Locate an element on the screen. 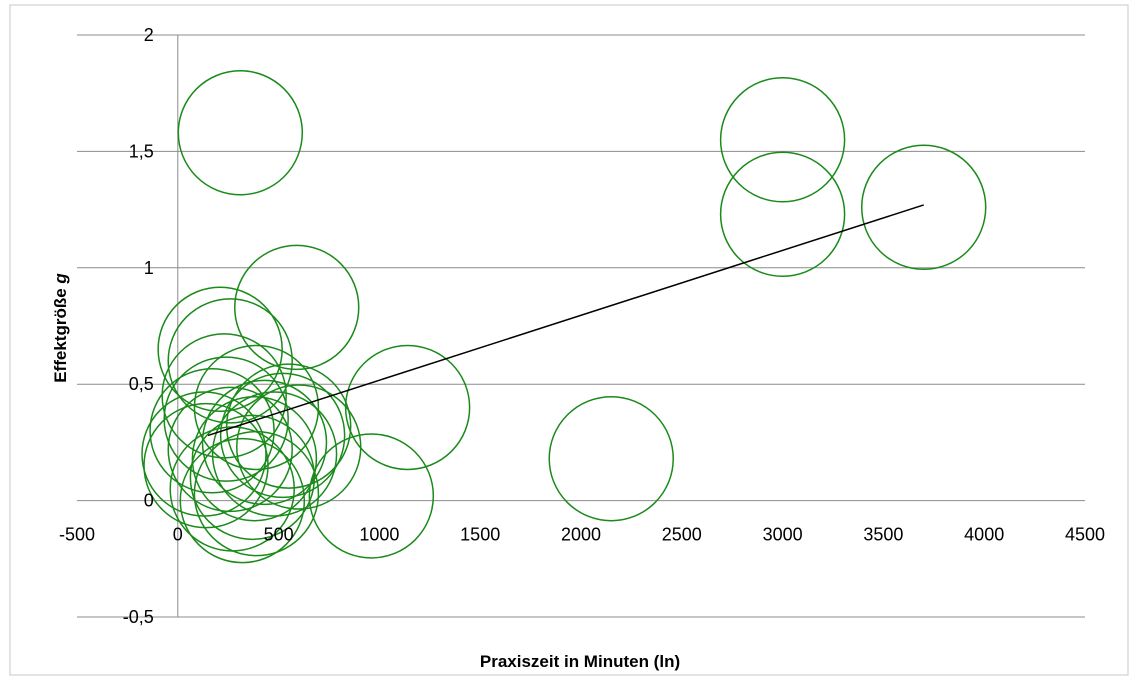 Image resolution: width=1134 pixels, height=682 pixels. x-tick-label-5: 2000 is located at coordinates (581, 535).